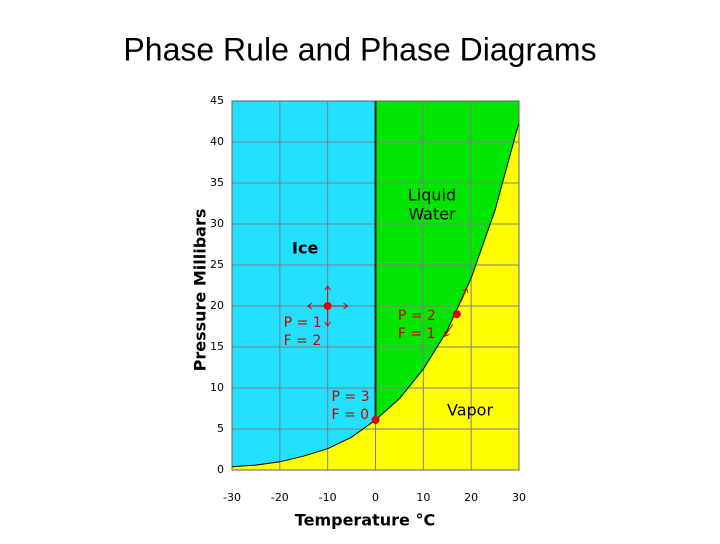 The image size is (720, 544). What do you see at coordinates (365, 520) in the screenshot?
I see `x-axis-label: Temperature °C` at bounding box center [365, 520].